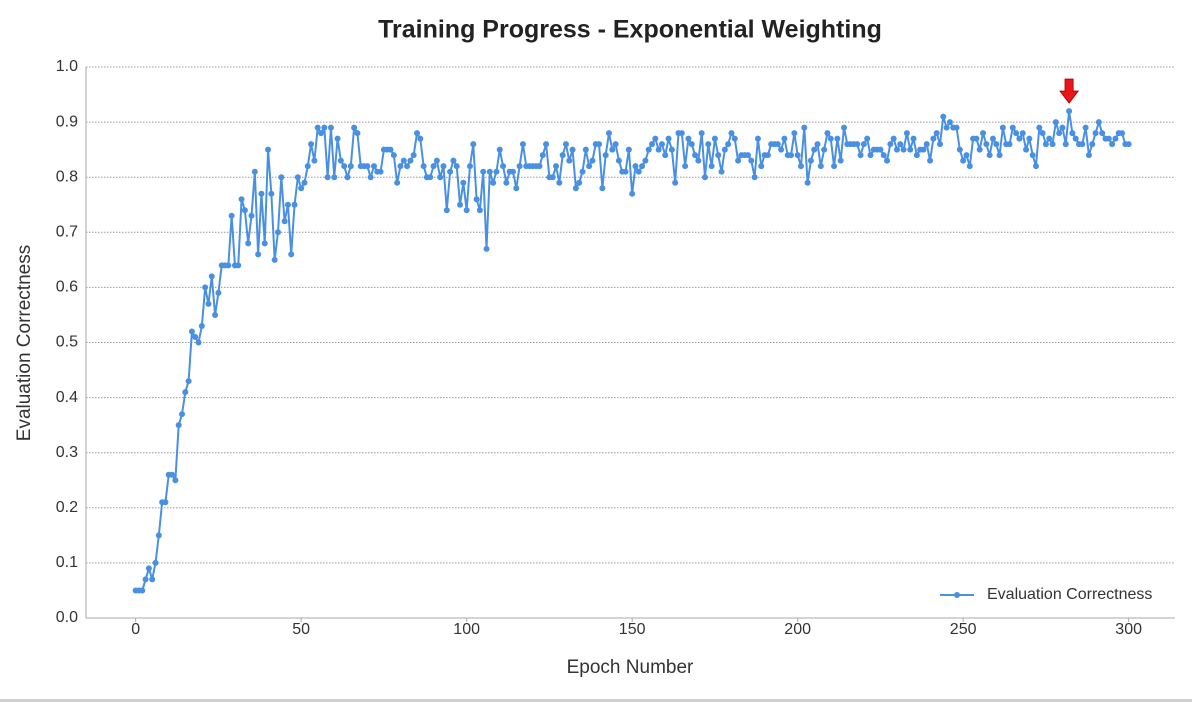 The height and width of the screenshot is (702, 1192). Describe the element at coordinates (301, 629) in the screenshot. I see `x-tick-label: 50` at that location.